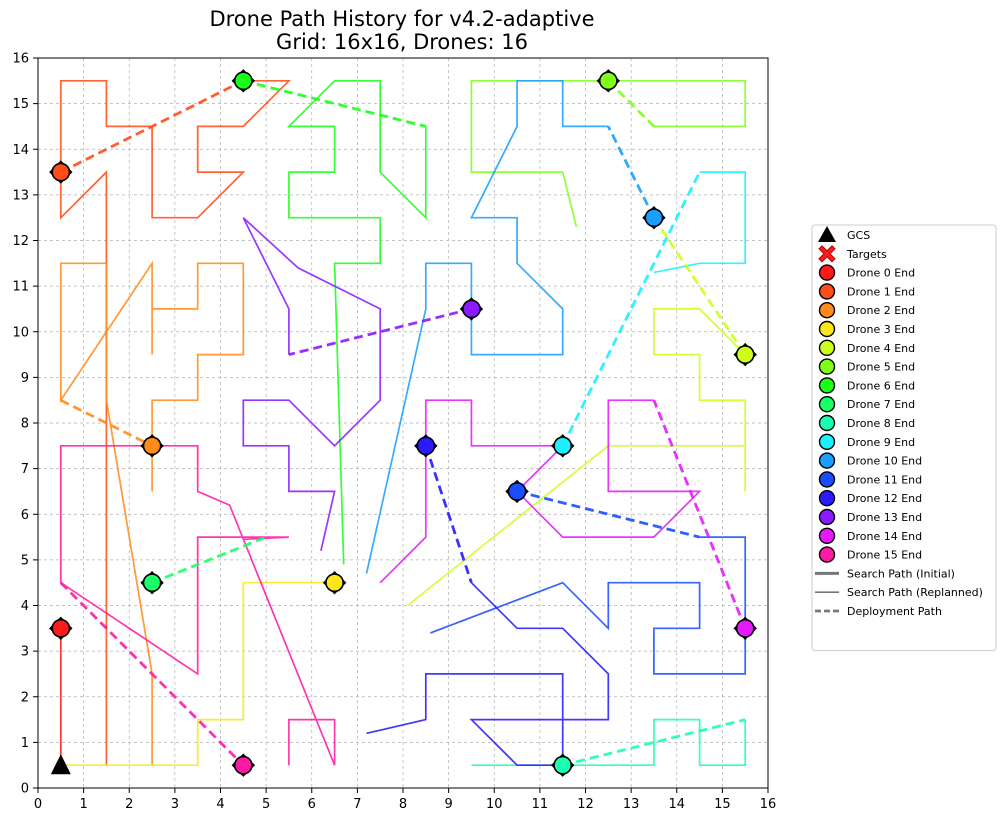 Image resolution: width=1006 pixels, height=822 pixels. I want to click on legend-drone-6-icon, so click(827, 385).